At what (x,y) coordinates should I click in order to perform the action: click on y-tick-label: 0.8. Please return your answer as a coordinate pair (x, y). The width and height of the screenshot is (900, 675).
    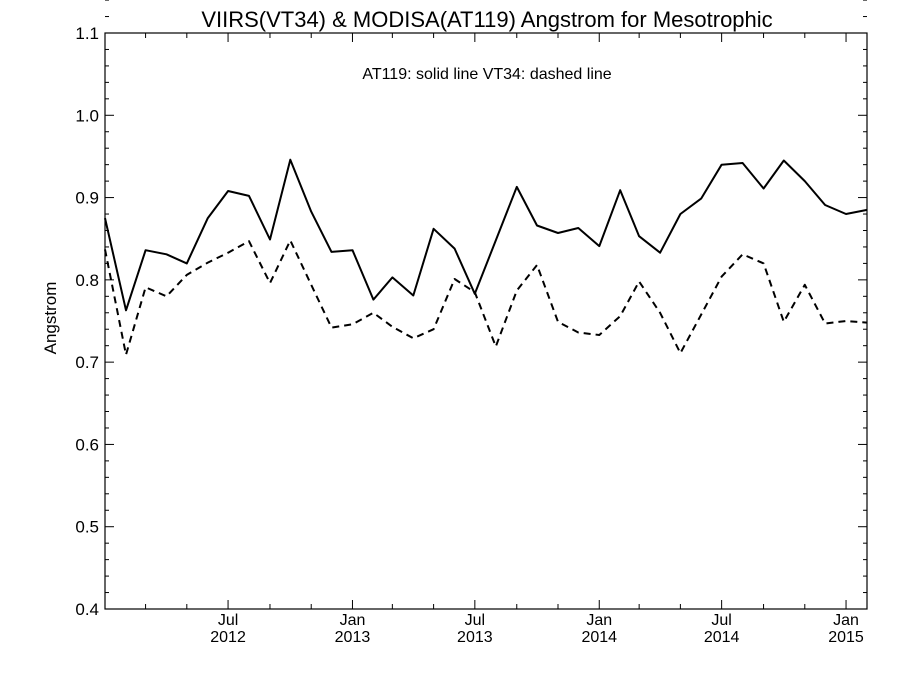
    Looking at the image, I should click on (87, 280).